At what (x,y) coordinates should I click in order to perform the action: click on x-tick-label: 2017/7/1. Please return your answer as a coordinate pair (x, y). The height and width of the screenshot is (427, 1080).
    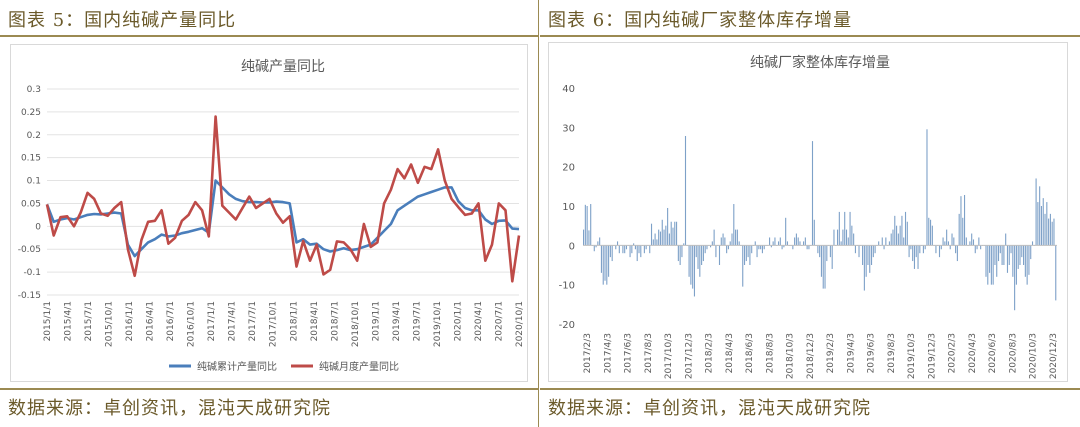
    Looking at the image, I should click on (253, 321).